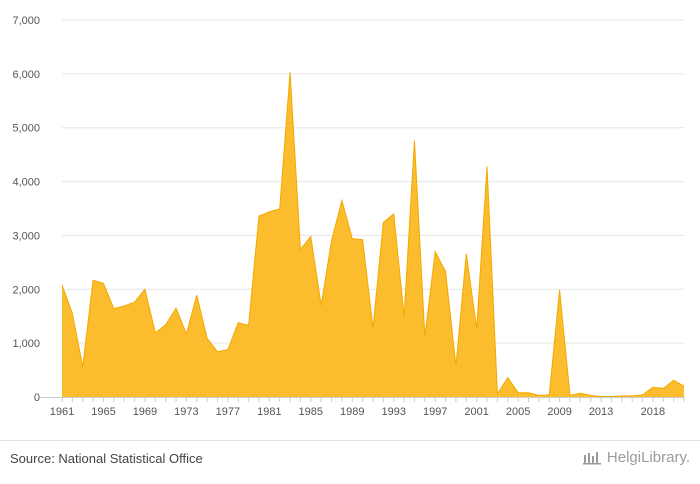 This screenshot has height=484, width=700. I want to click on x-tick-label: 1973, so click(186, 412).